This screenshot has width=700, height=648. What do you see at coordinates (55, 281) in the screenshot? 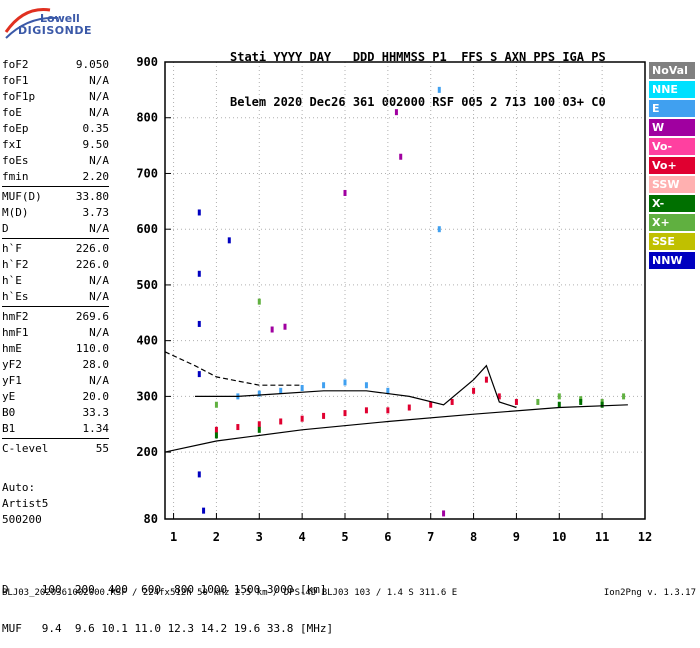
I see `parameter-row: h`E N/A` at bounding box center [55, 281].